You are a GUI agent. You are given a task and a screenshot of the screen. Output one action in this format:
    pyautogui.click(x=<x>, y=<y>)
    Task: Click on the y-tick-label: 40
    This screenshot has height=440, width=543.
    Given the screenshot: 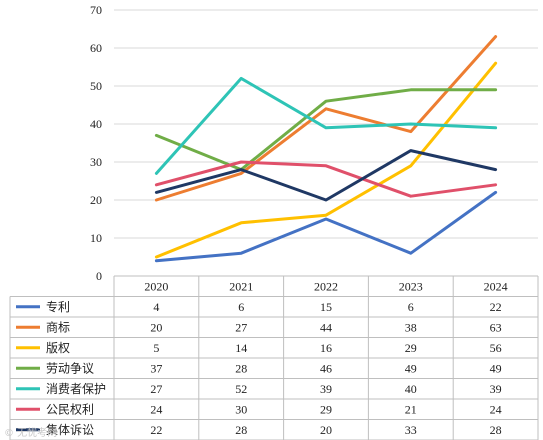 What is the action you would take?
    pyautogui.click(x=96, y=124)
    